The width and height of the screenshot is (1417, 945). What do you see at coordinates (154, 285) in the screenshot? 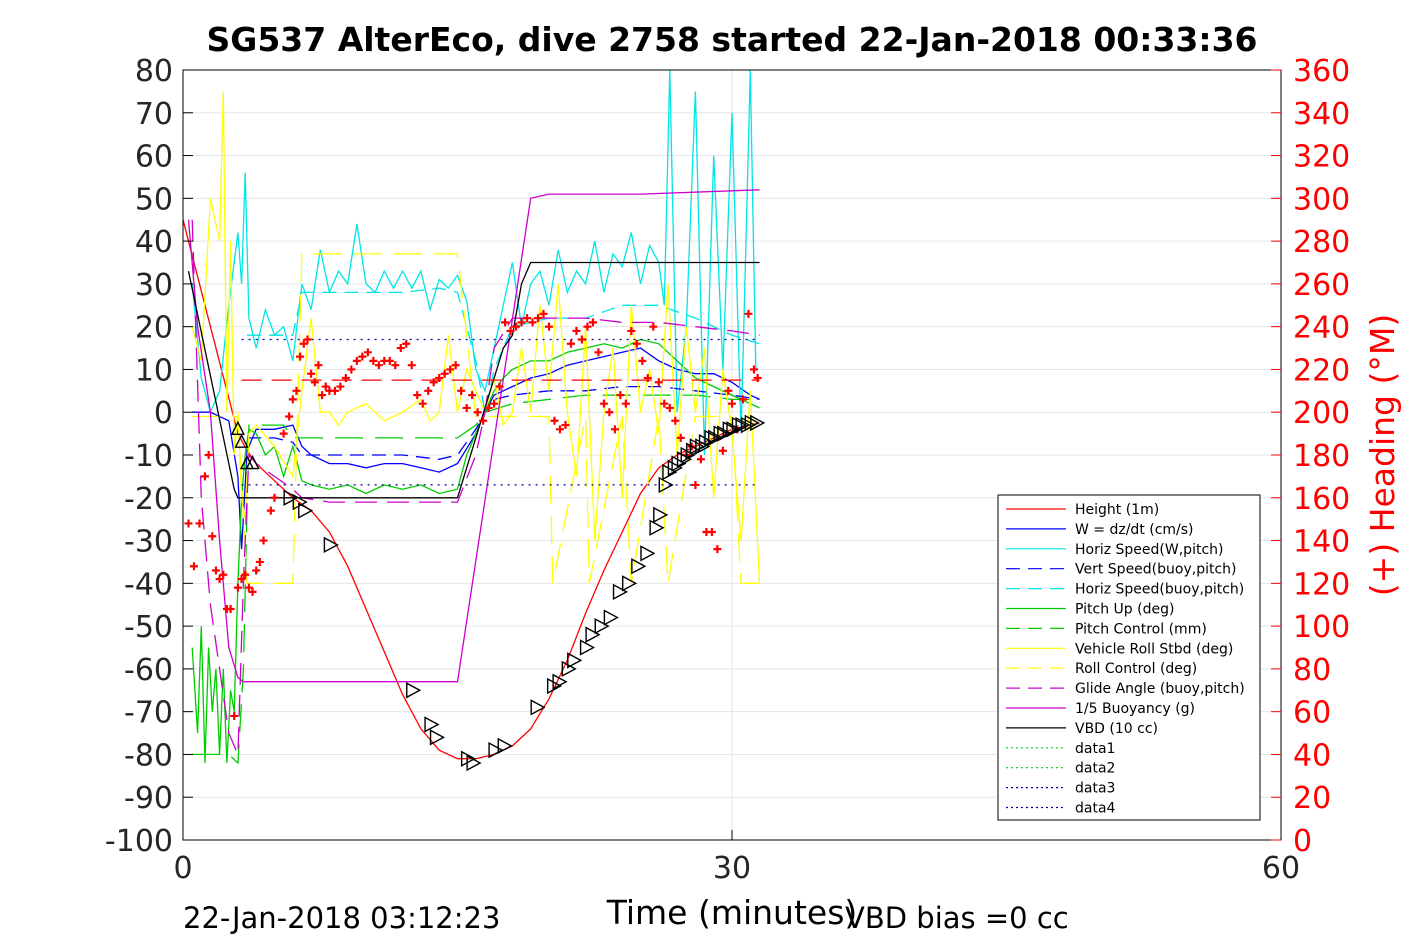
I see `left-tick-label: 30` at bounding box center [154, 285].